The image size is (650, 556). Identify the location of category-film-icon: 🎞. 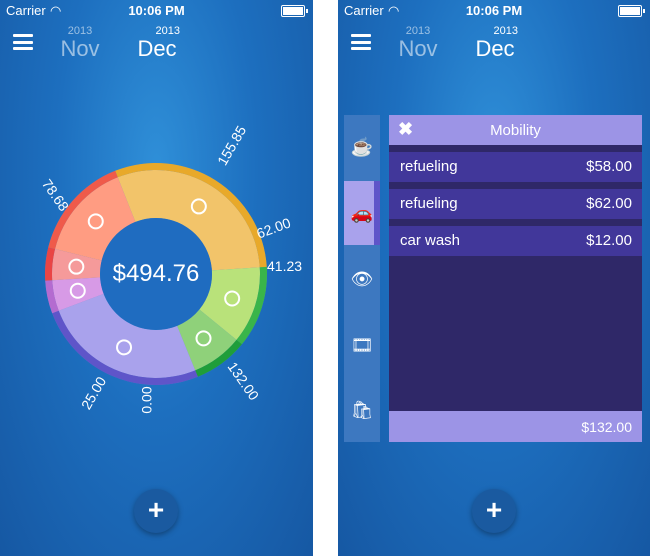
(362, 345).